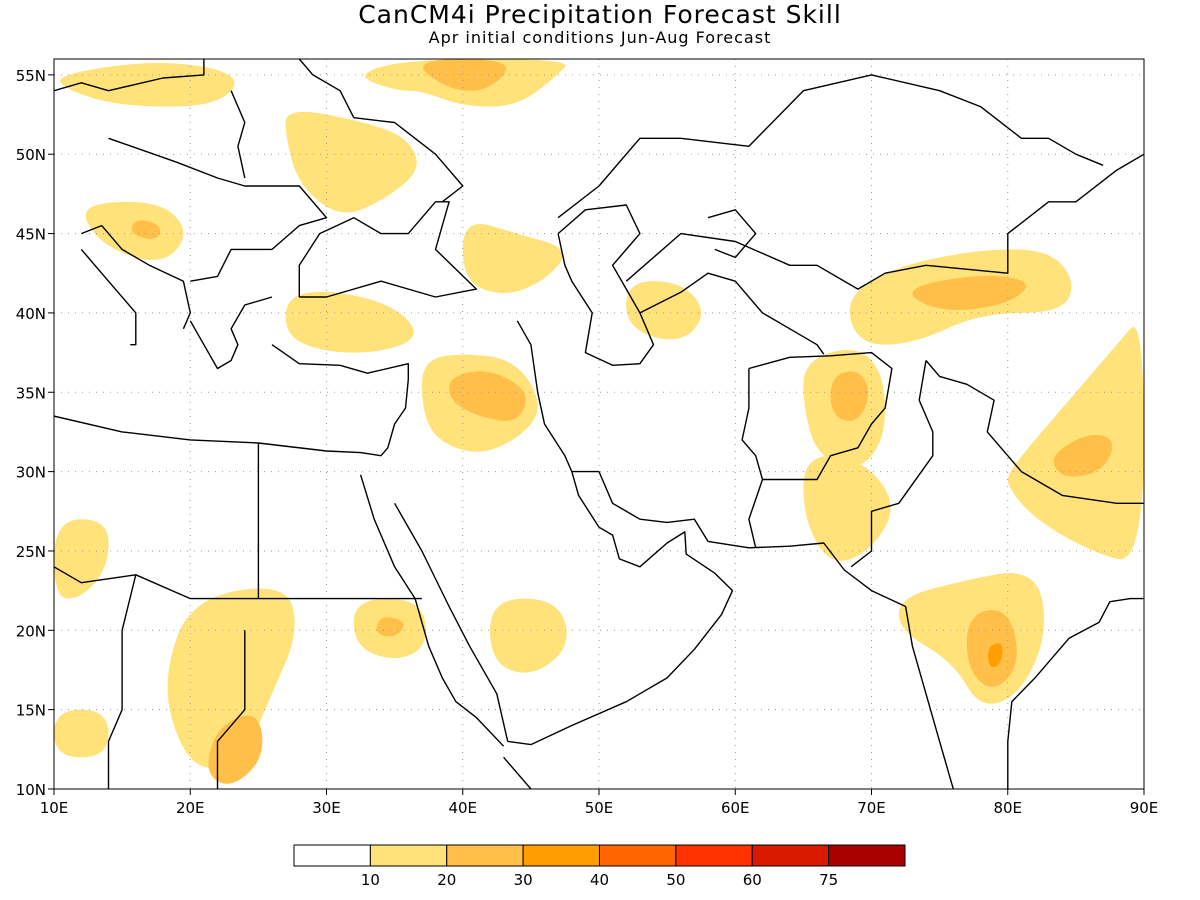 Image resolution: width=1200 pixels, height=900 pixels. Describe the element at coordinates (528, 635) in the screenshot. I see `skill-region-arabia` at that location.